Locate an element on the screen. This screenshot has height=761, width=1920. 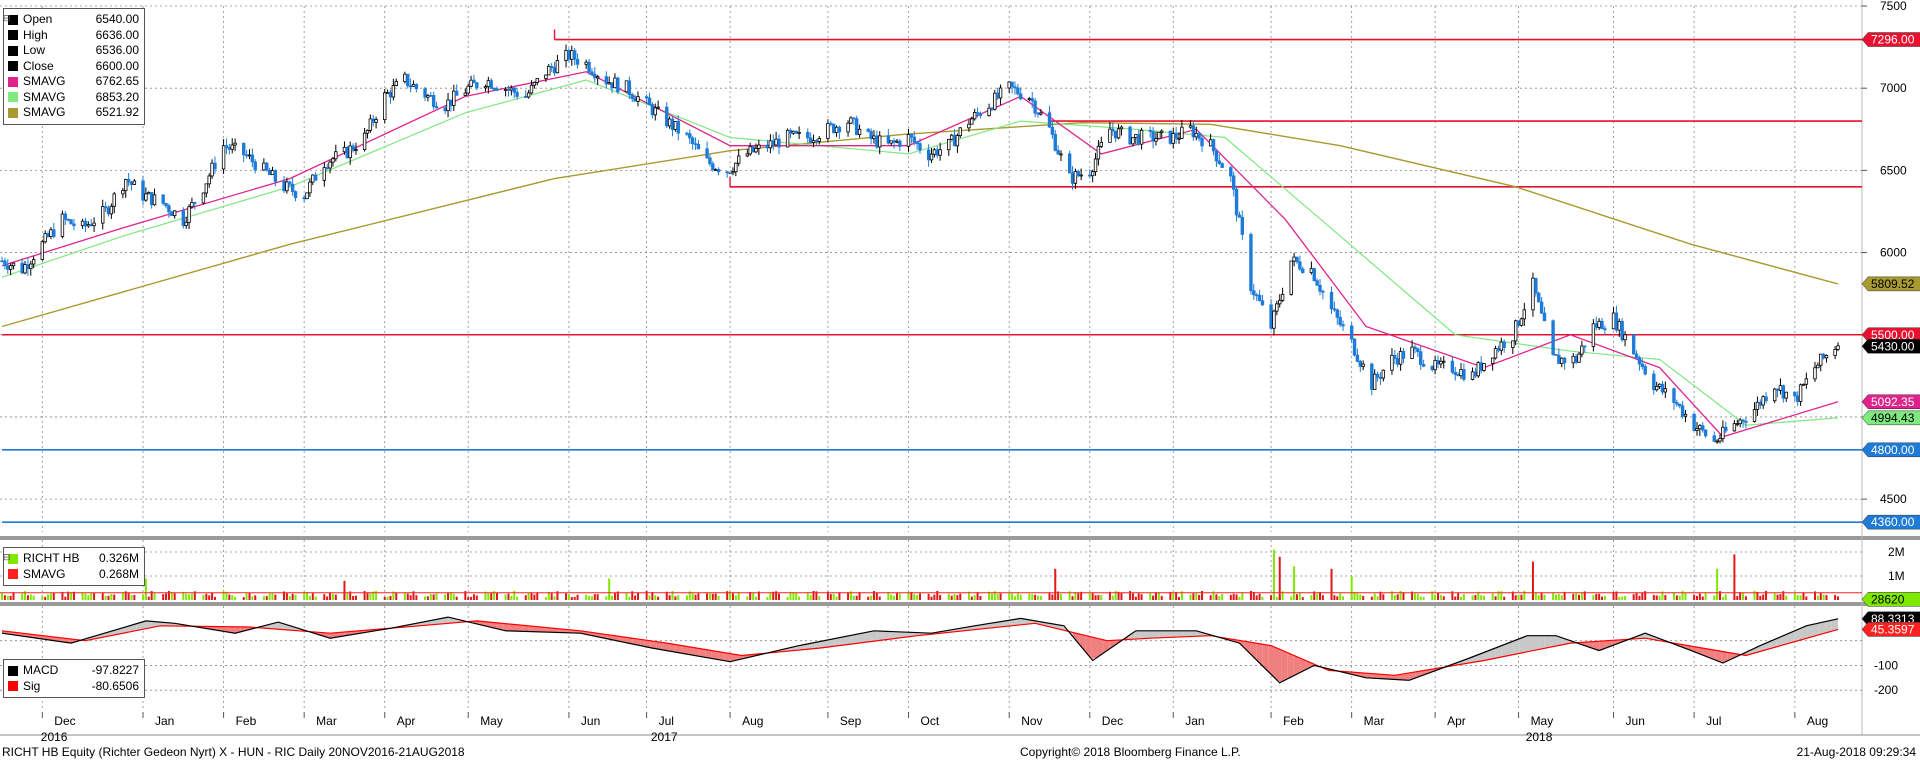
legend-name: SMAVG is located at coordinates (44, 81).